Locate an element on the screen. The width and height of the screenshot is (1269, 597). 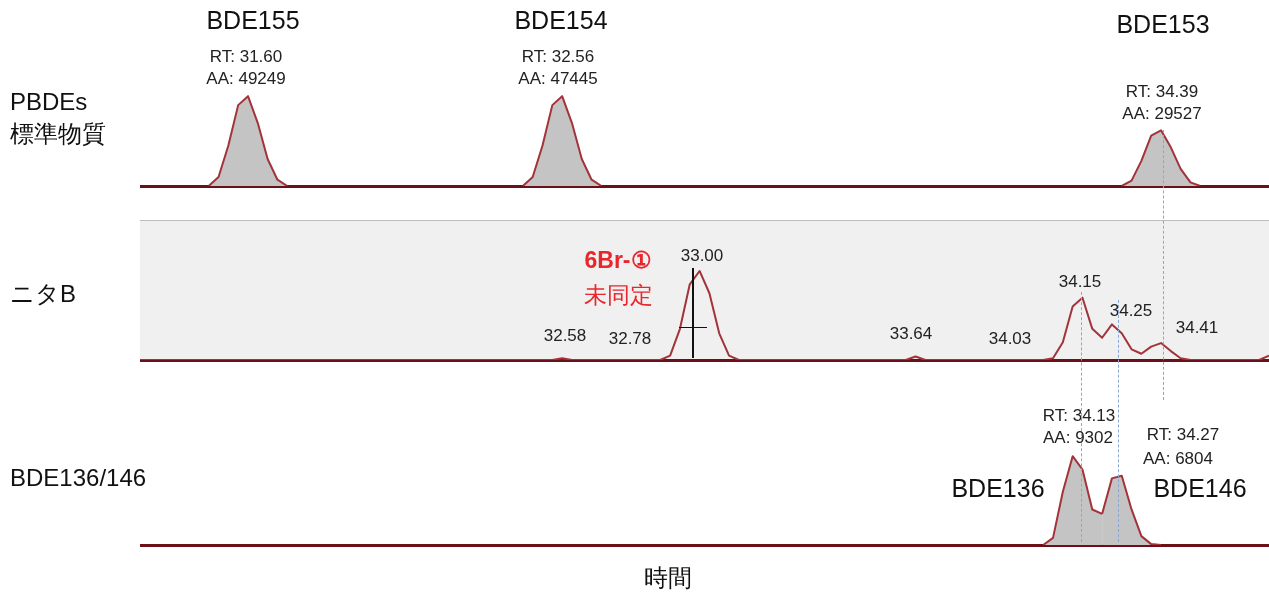
text: RT: 34.27 is located at coordinates (1183, 434).